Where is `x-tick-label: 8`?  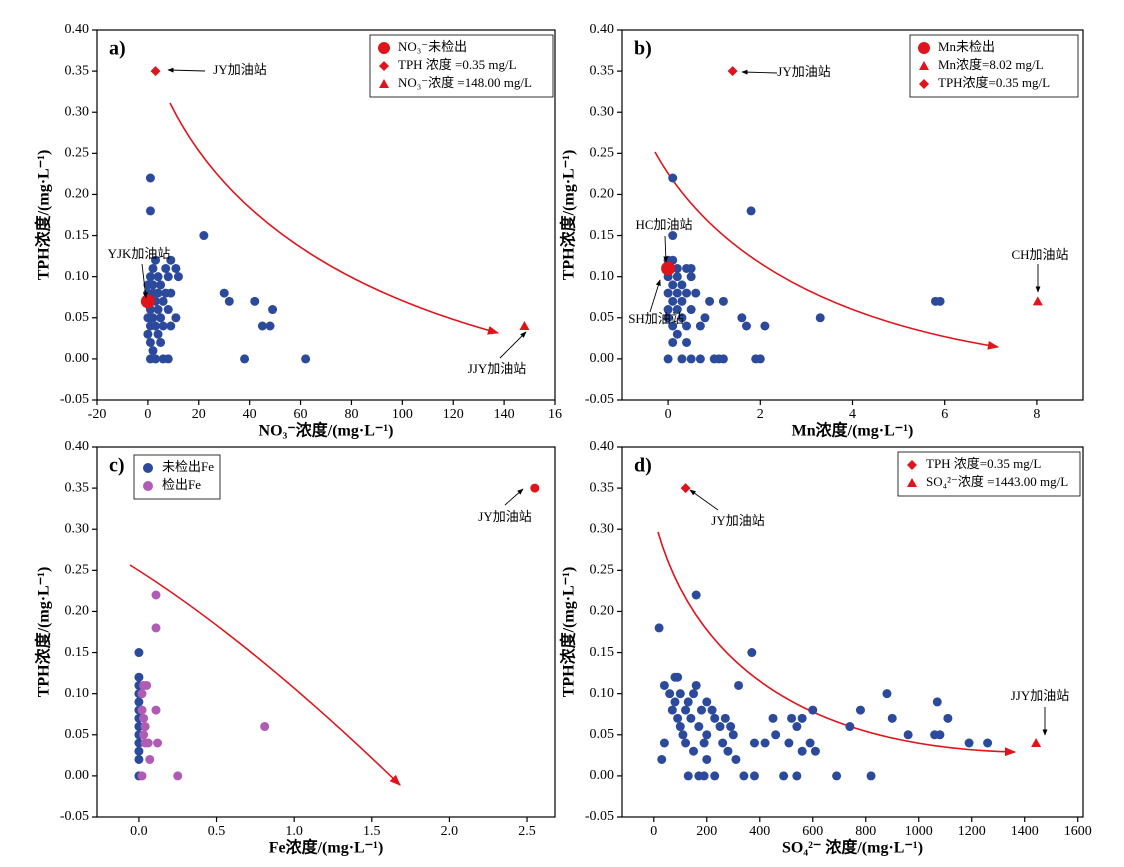 x-tick-label: 8 is located at coordinates (1036, 414).